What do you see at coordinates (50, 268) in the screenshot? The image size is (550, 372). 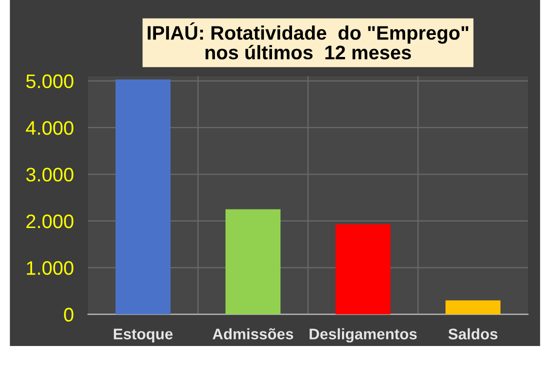 I see `y-tick-label: 1.000` at bounding box center [50, 268].